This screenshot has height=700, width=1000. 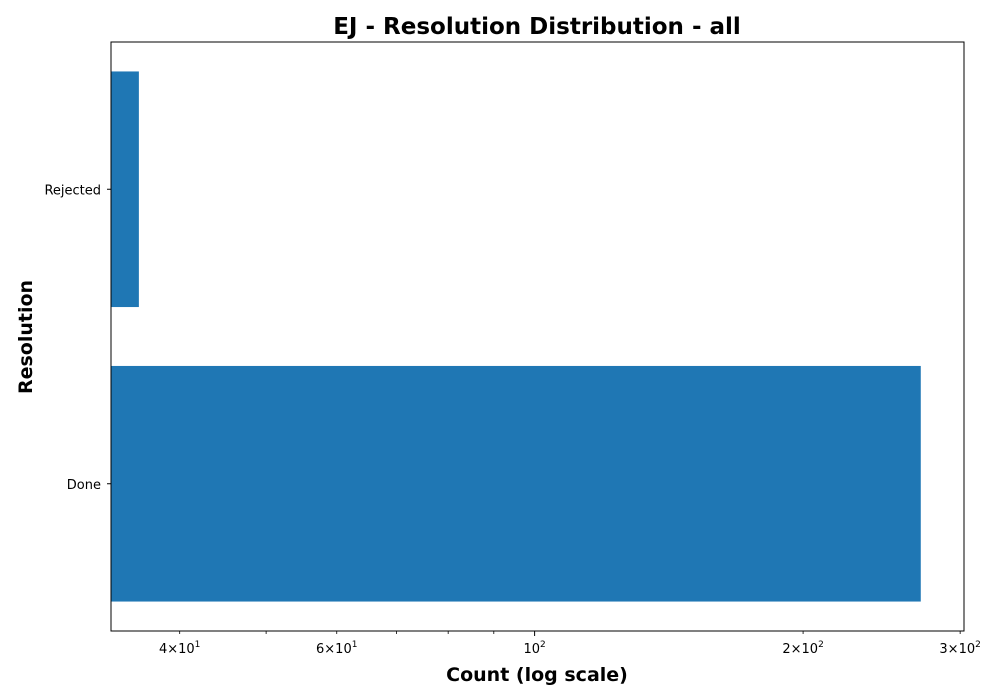 I want to click on y-axis-ticks: Done Rejected, so click(x=77, y=338).